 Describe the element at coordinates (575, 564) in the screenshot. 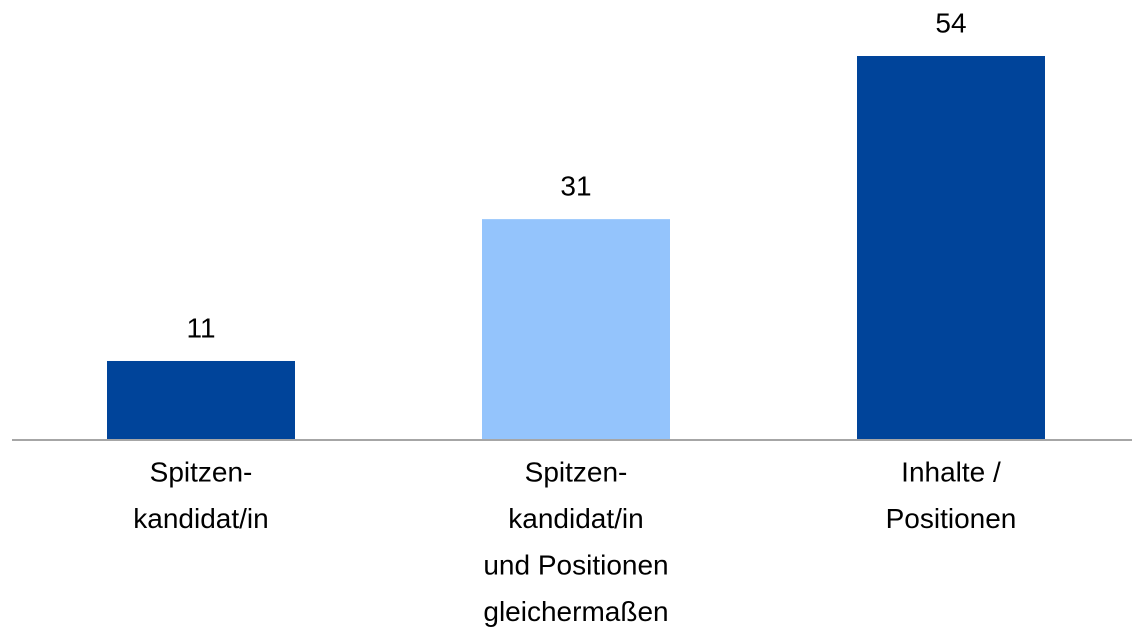

I see `x-tick-label: und Positionen` at that location.